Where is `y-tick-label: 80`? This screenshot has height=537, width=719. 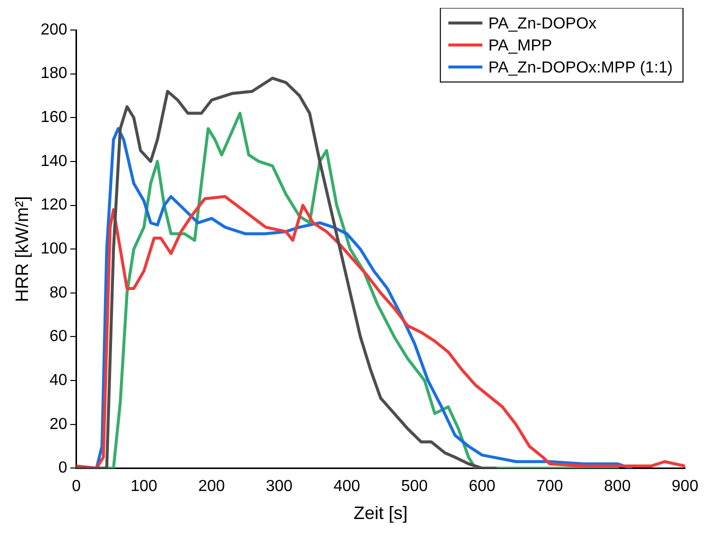
y-tick-label: 80 is located at coordinates (59, 293).